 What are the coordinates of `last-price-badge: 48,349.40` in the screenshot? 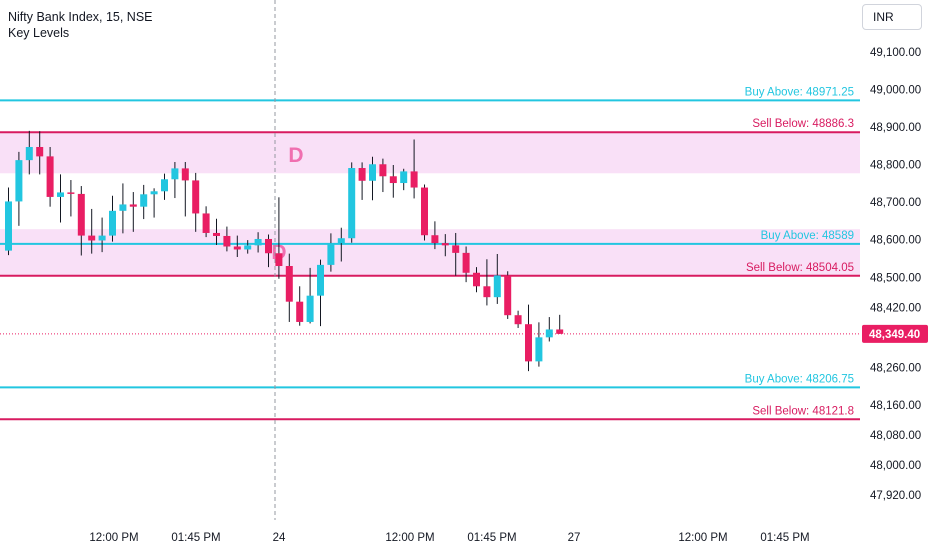 It's located at (895, 333).